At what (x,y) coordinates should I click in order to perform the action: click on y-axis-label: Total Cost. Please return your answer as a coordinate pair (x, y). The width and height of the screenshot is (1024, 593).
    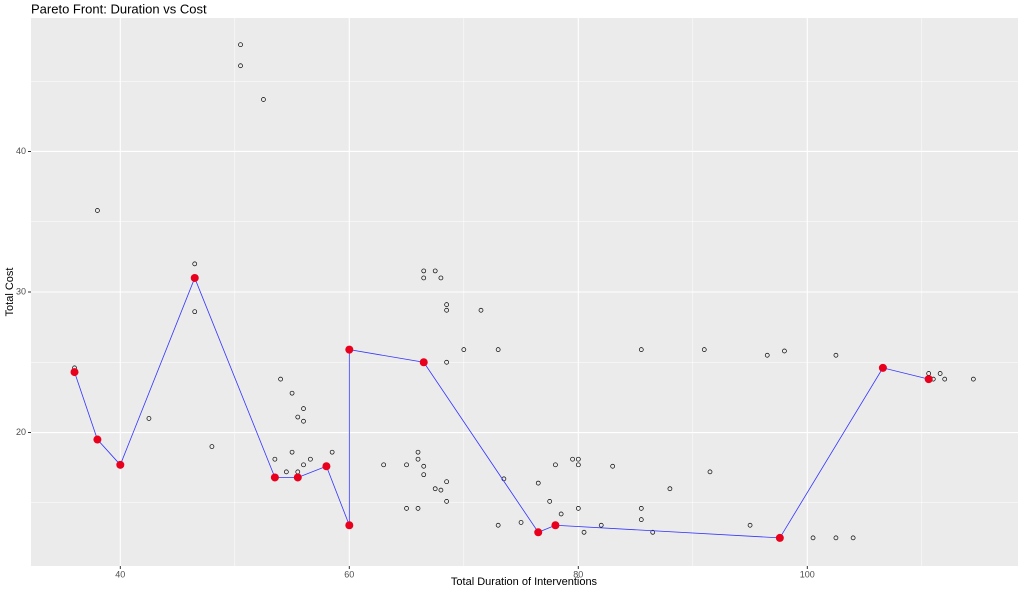
    Looking at the image, I should click on (10, 292).